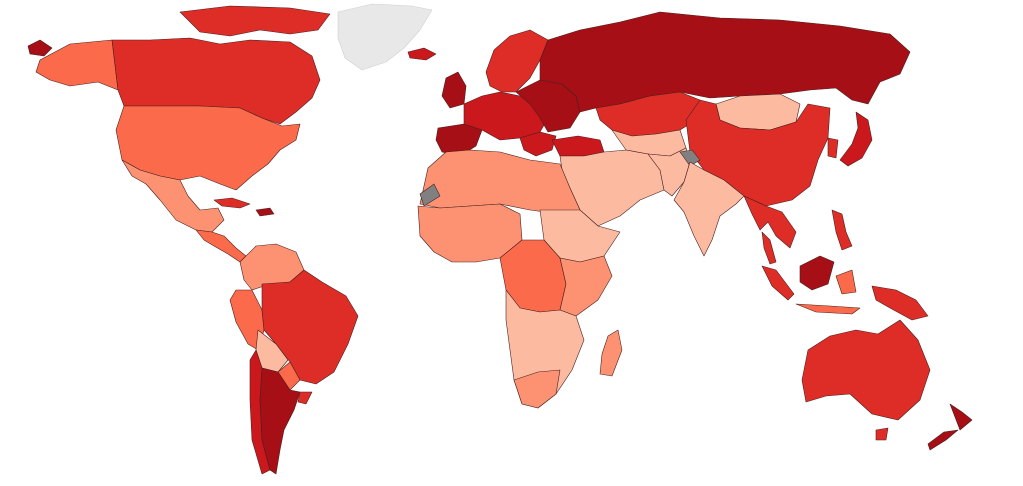 The height and width of the screenshot is (486, 1023). What do you see at coordinates (265, 212) in the screenshot?
I see `hispaniola` at bounding box center [265, 212].